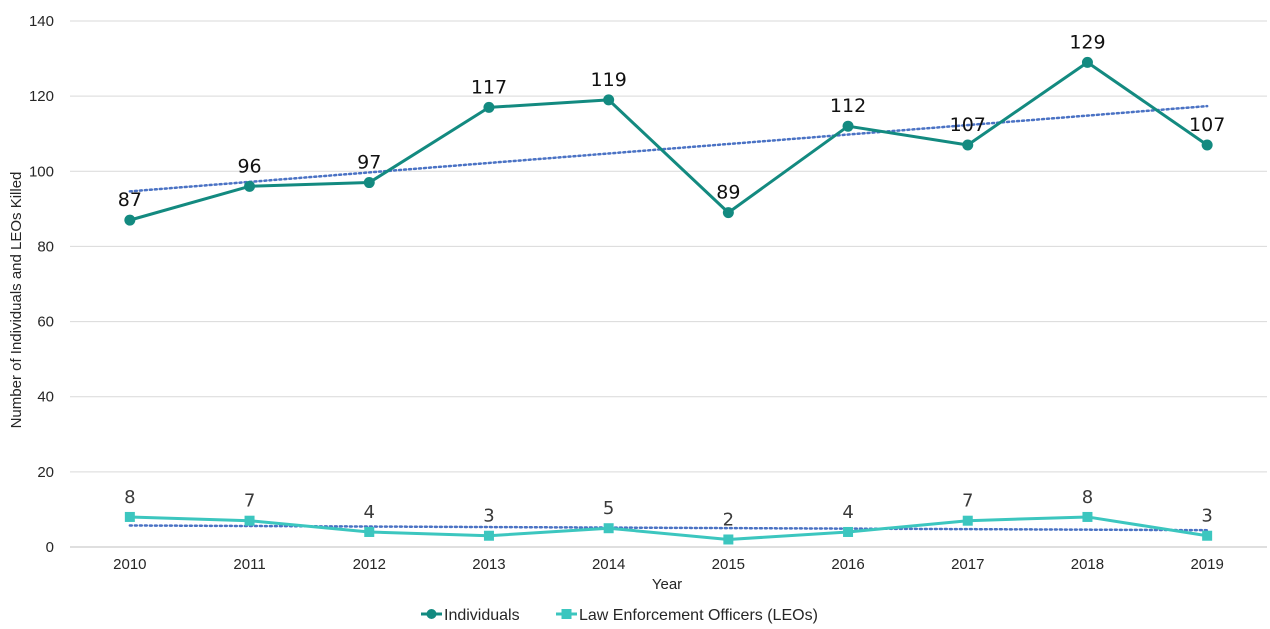  What do you see at coordinates (488, 564) in the screenshot?
I see `x-tick-label: 2013` at bounding box center [488, 564].